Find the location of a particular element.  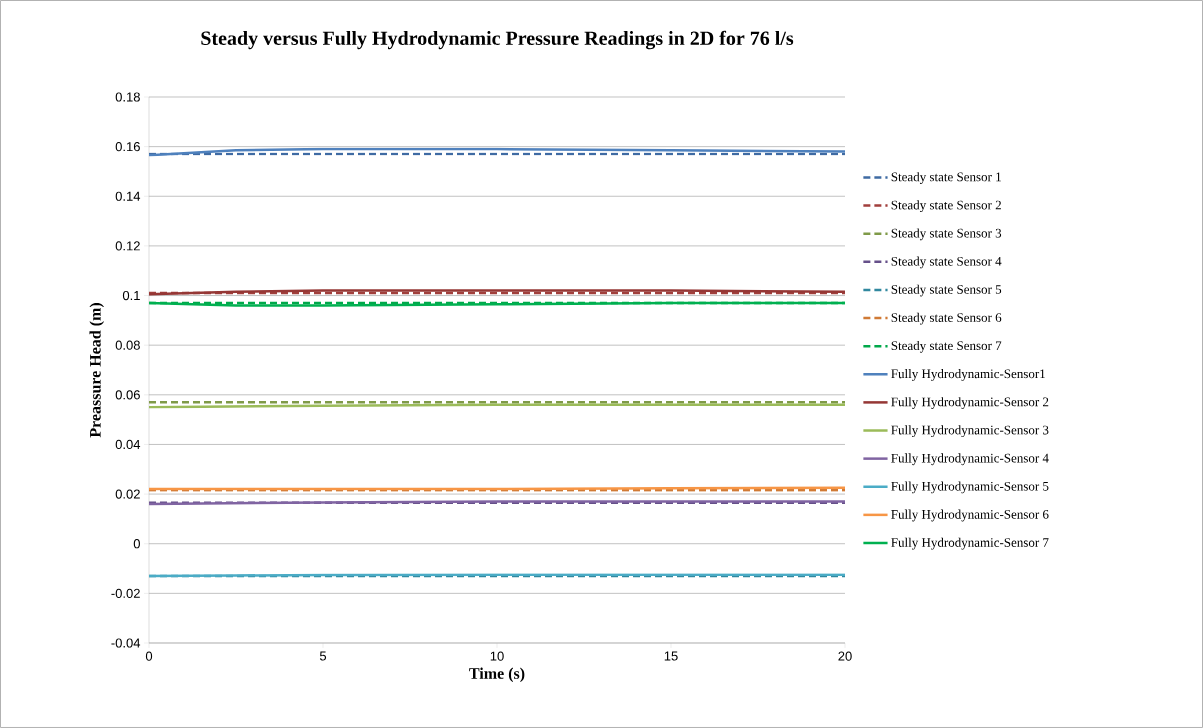

legend-label: Steady state Sensor 1 is located at coordinates (946, 178).